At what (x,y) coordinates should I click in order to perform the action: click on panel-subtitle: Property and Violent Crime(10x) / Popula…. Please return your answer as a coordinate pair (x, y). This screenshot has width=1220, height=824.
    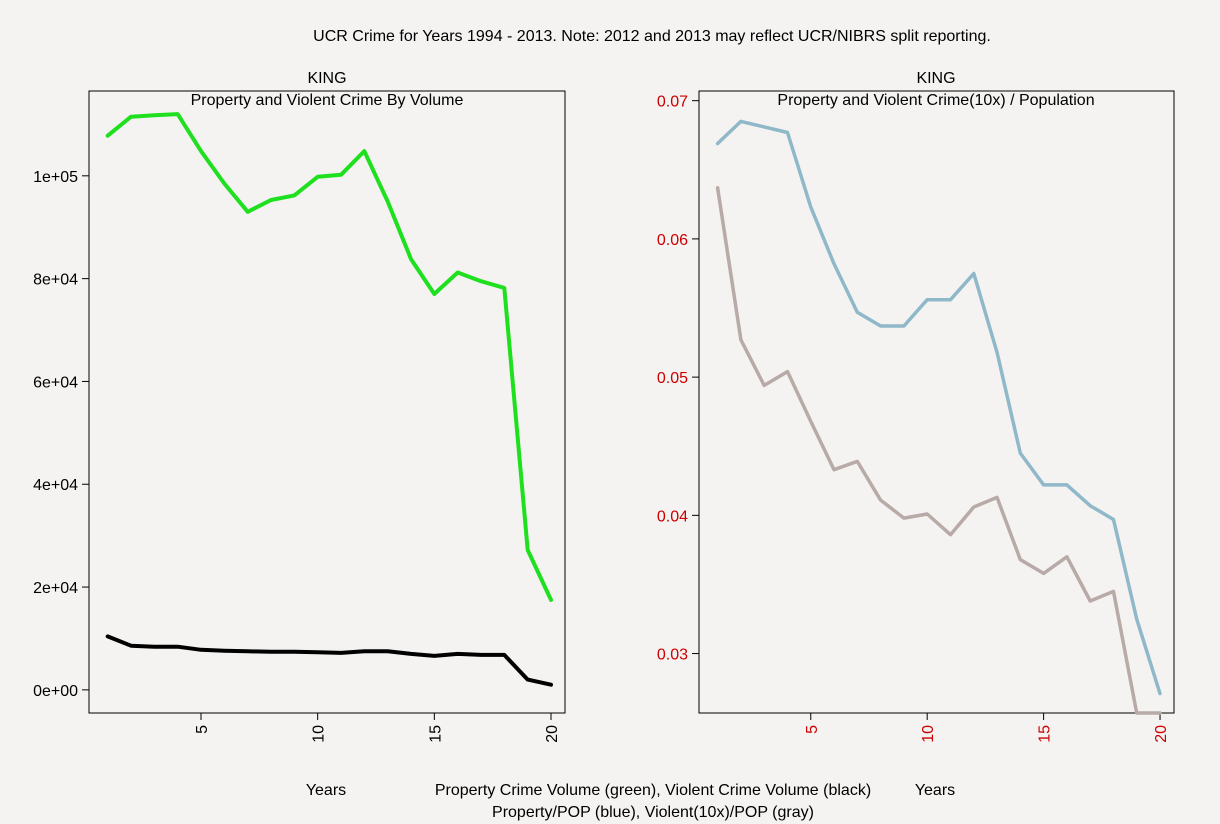
    Looking at the image, I should click on (935, 100).